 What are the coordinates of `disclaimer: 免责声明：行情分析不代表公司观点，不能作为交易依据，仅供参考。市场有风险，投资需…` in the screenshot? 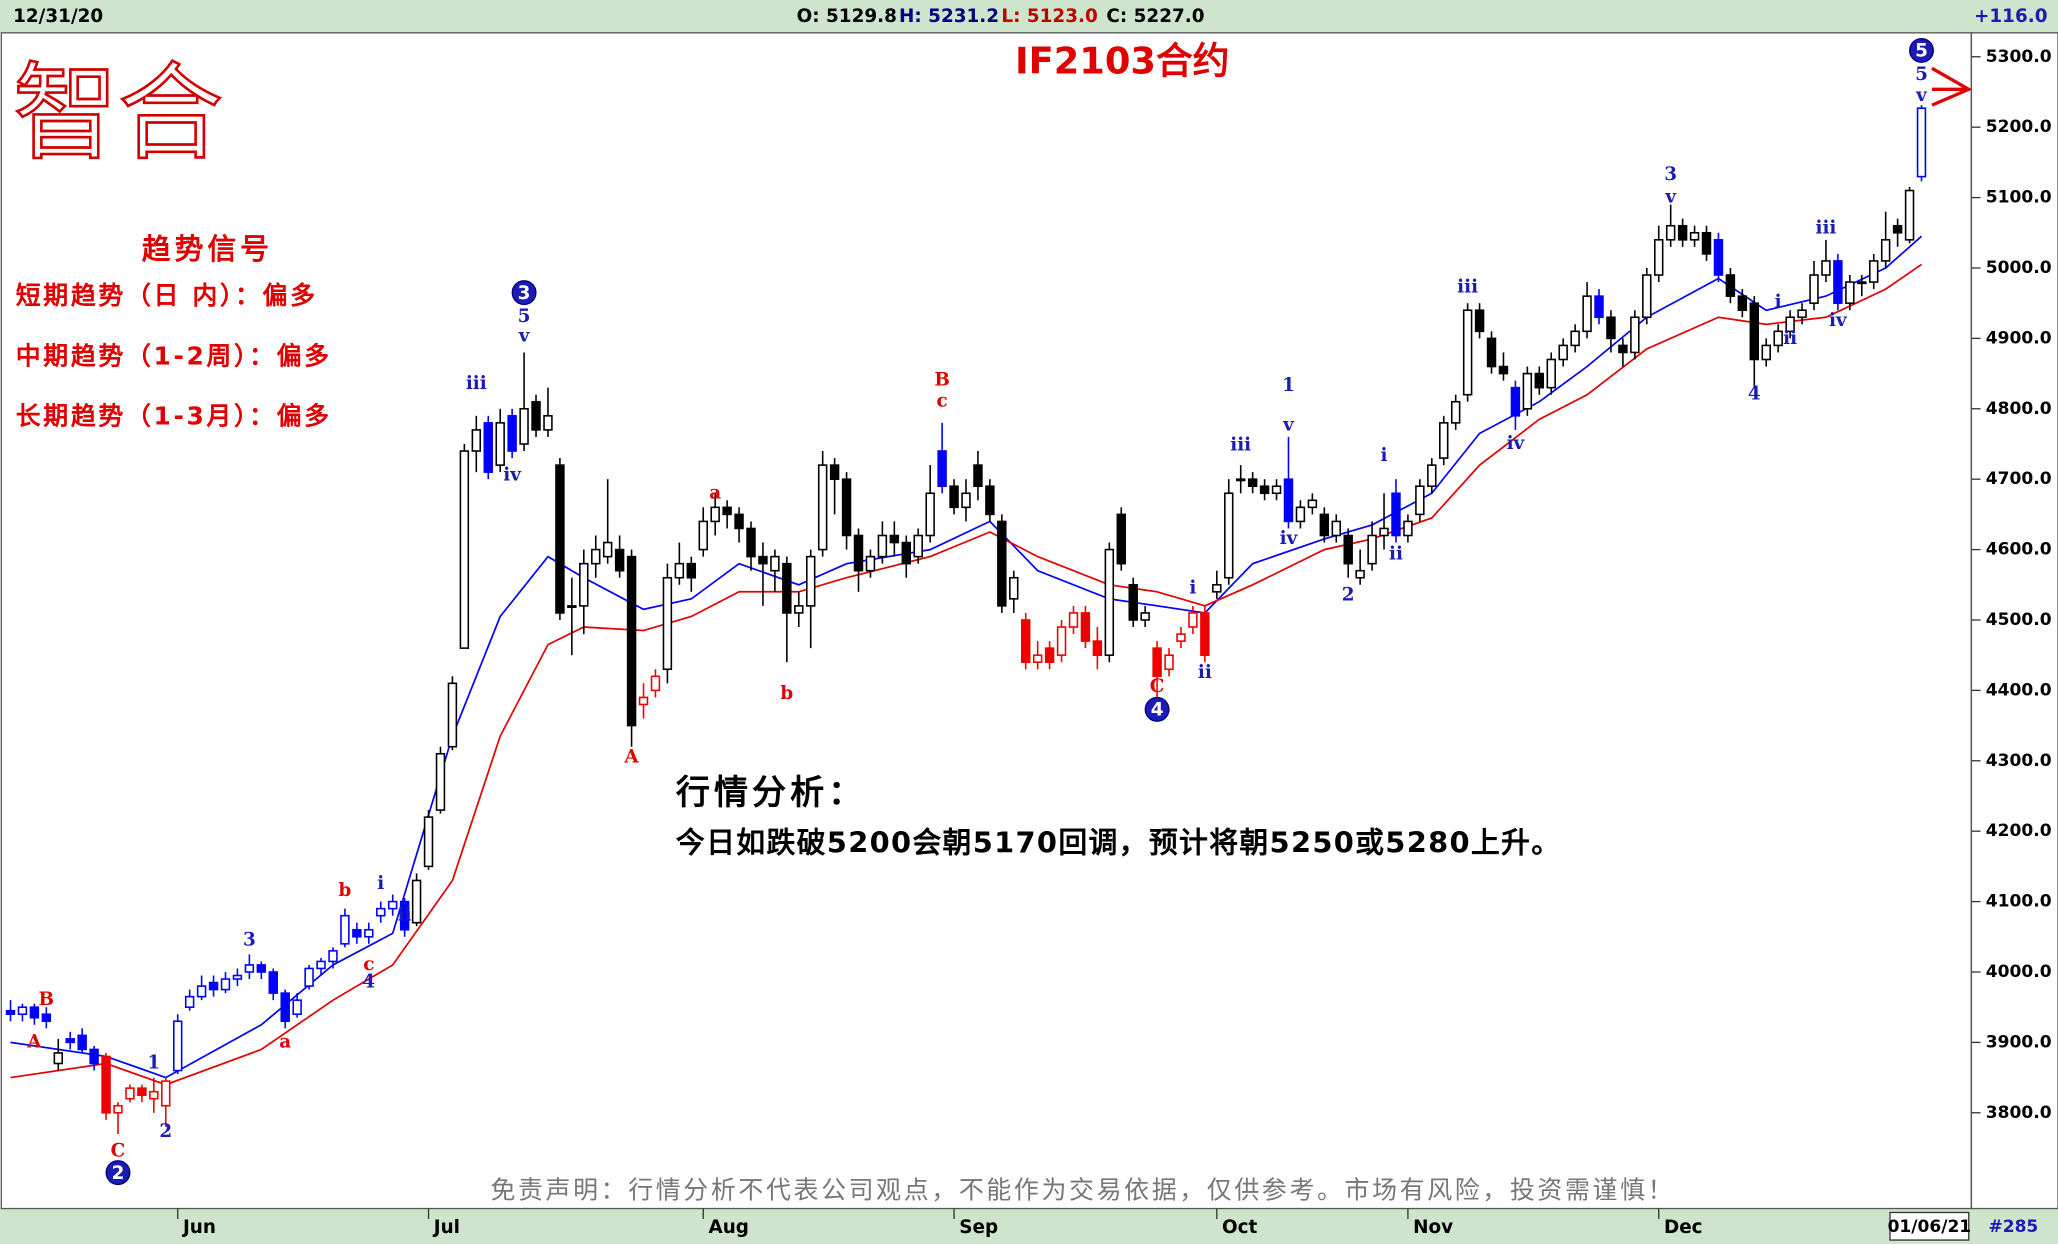 It's located at (1082, 1189).